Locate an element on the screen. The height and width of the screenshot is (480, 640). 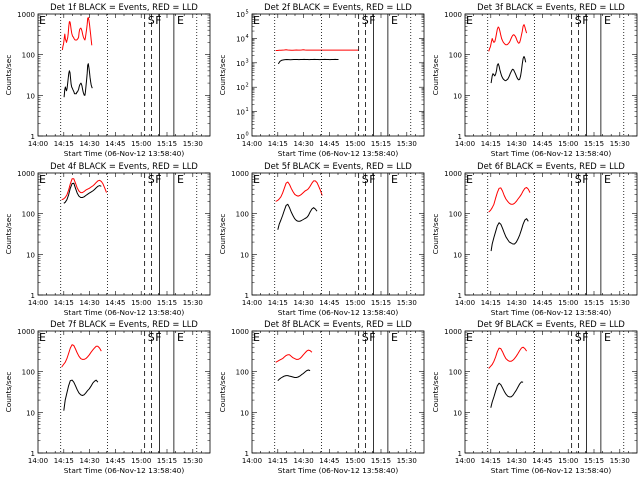
y-tick-exponent: 2 is located at coordinates (247, 86).